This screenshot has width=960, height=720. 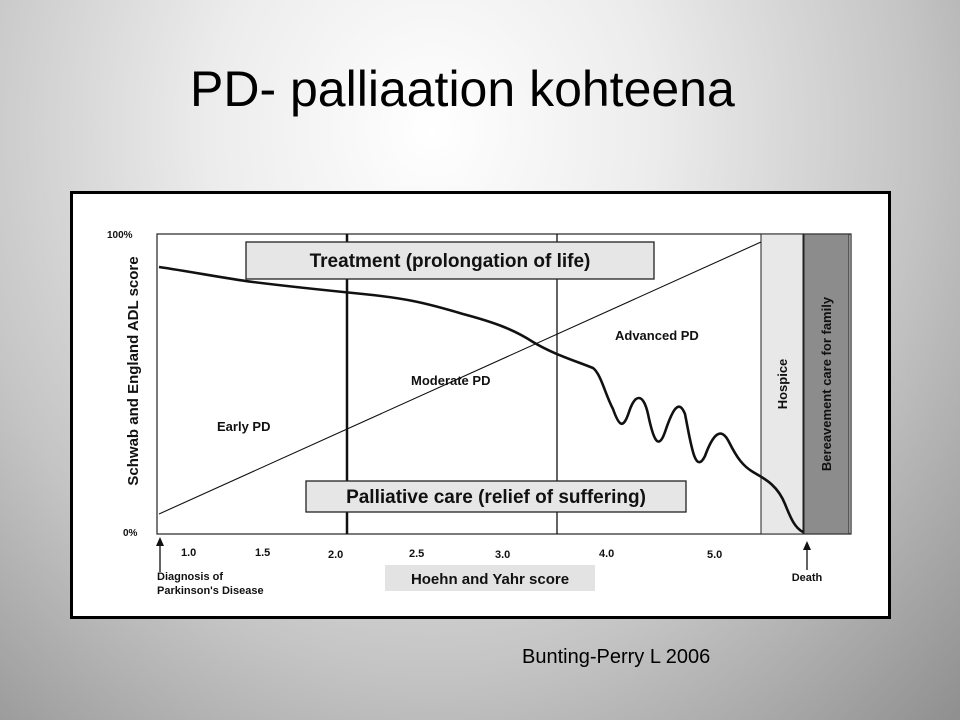 I want to click on y-axis-label: Schwab and England ADL score, so click(x=133, y=370).